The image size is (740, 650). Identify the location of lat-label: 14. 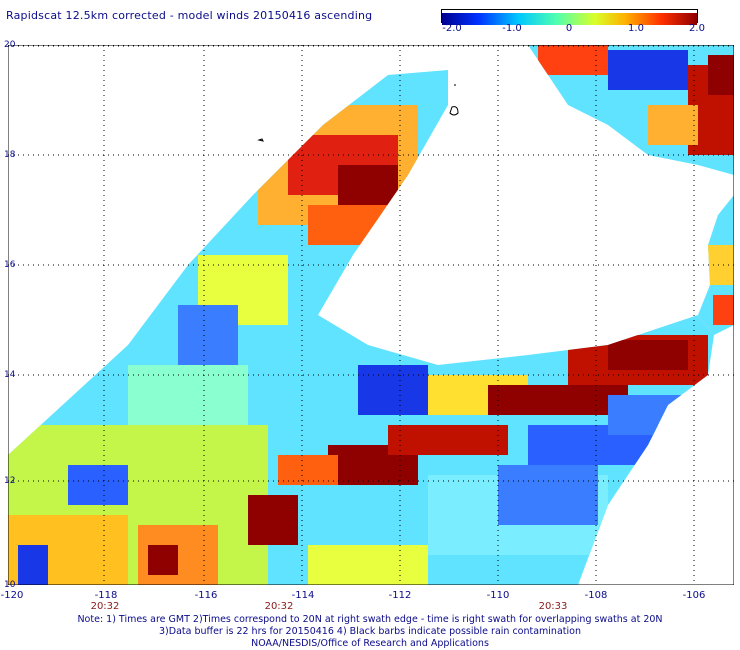
(10, 375).